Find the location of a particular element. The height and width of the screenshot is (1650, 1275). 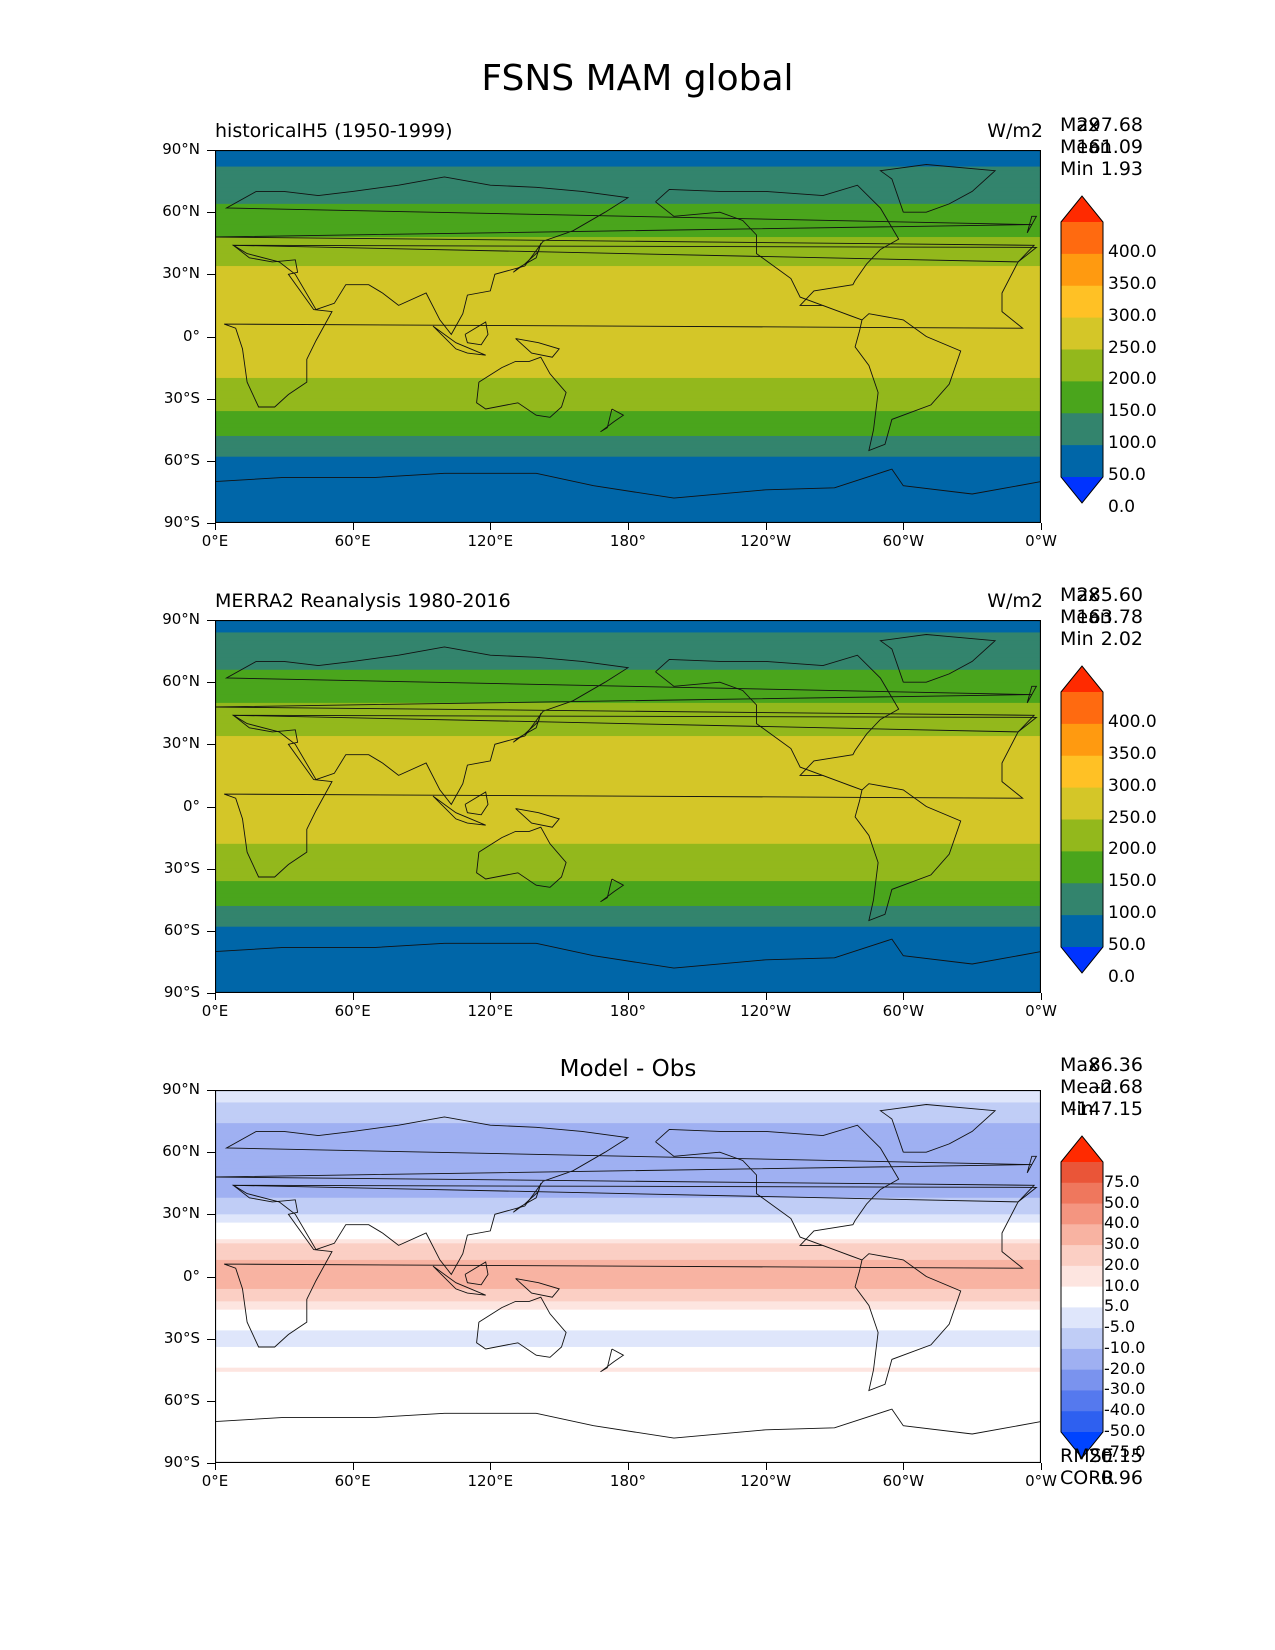

colorbar-tick-label: -10.0 is located at coordinates (1125, 1347).